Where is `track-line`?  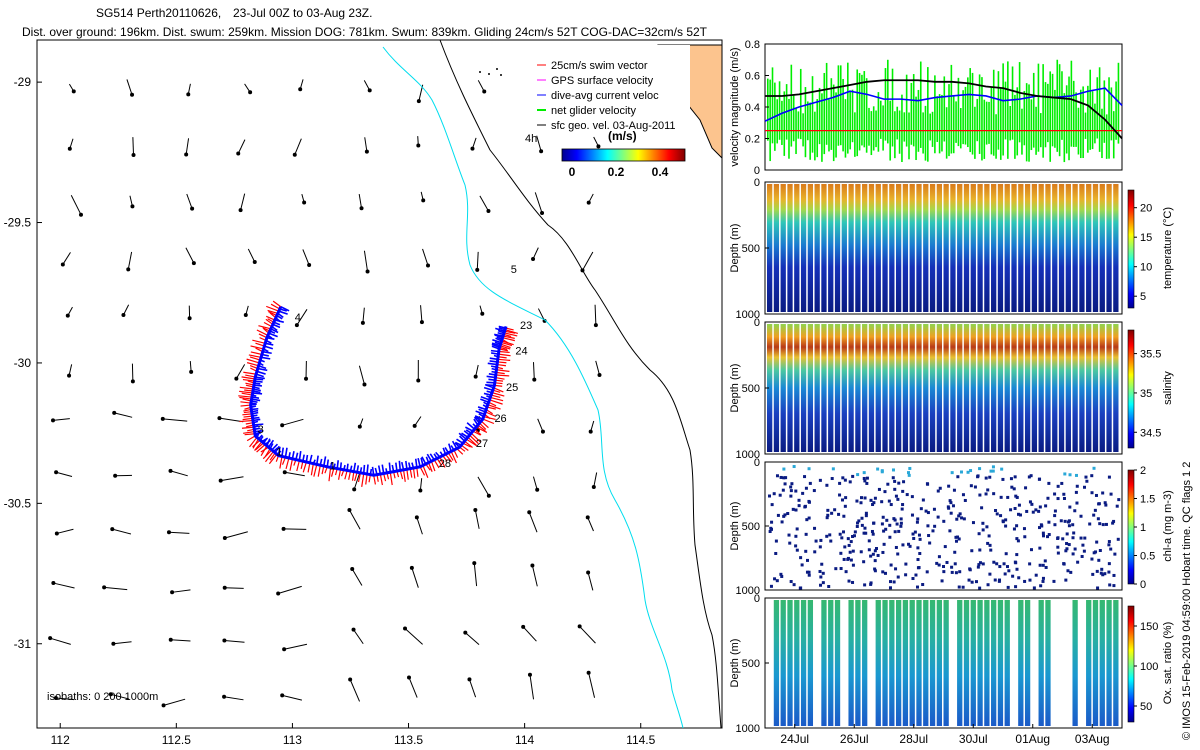
track-line is located at coordinates (378, 391).